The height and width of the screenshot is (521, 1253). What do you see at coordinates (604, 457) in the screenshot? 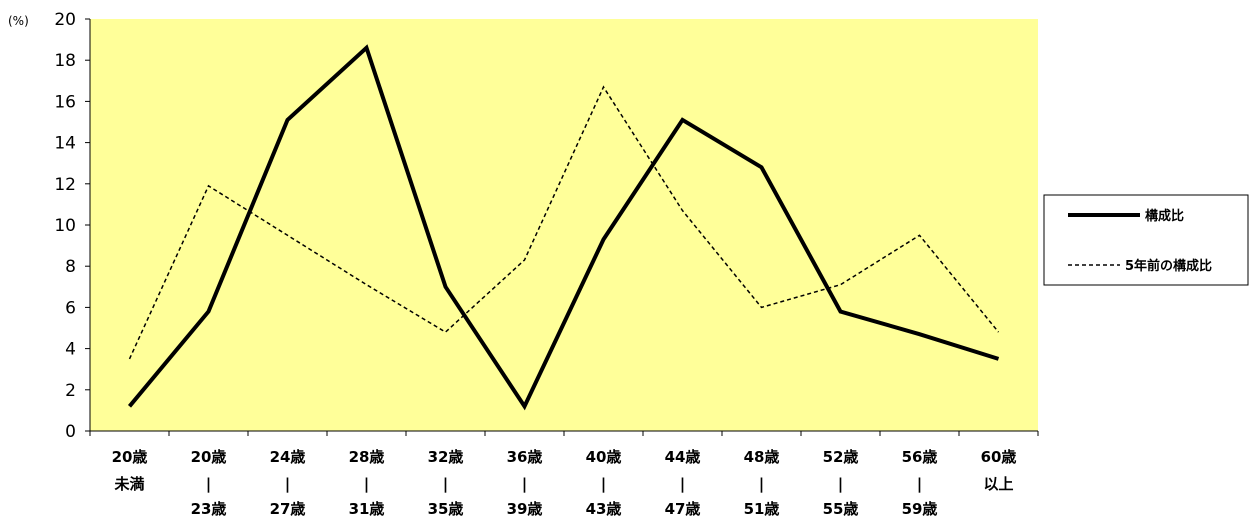
I see `x-category-label-line: 40歳` at bounding box center [604, 457].